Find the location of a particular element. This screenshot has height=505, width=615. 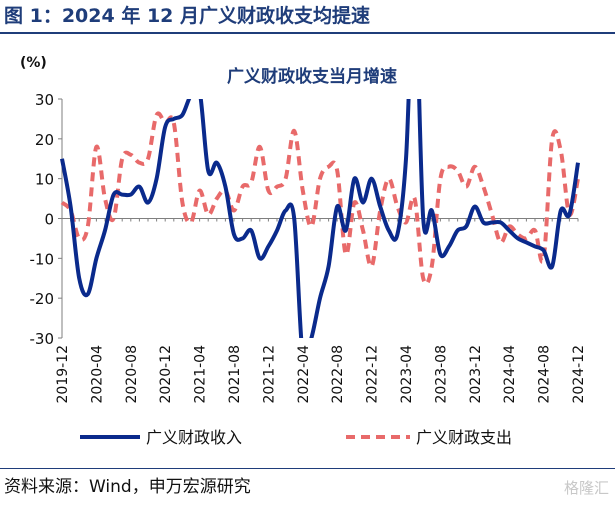

x-tick-label: 2021-08 is located at coordinates (235, 374).